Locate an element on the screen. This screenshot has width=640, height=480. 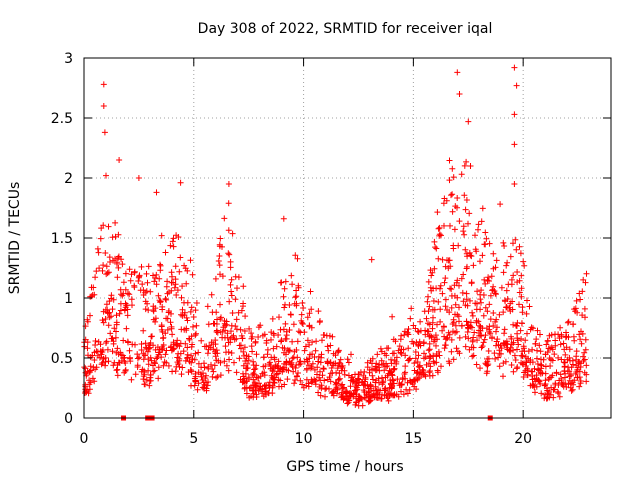
x-tick-label: 5 is located at coordinates (193, 439).